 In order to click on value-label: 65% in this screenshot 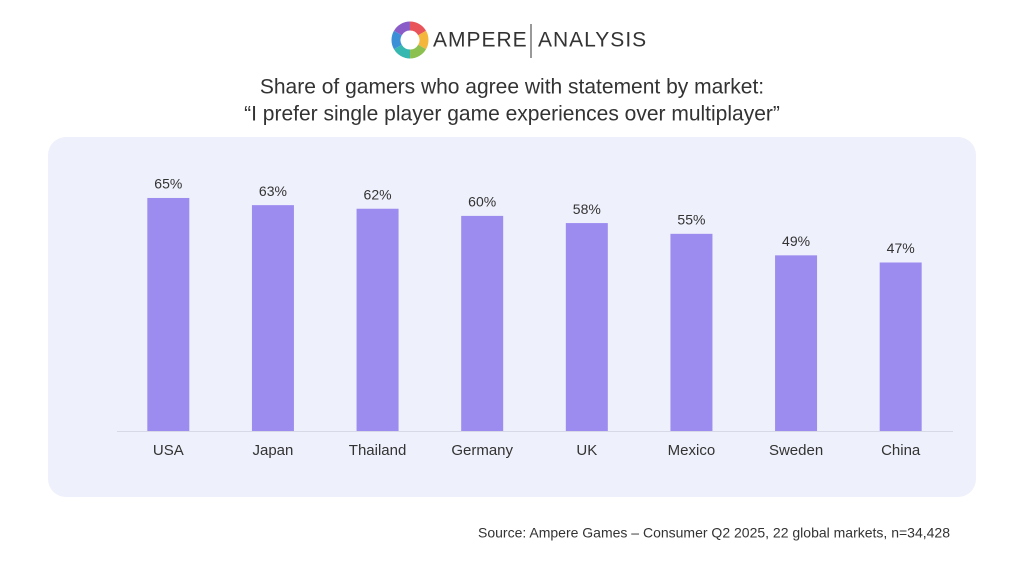, I will do `click(168, 184)`.